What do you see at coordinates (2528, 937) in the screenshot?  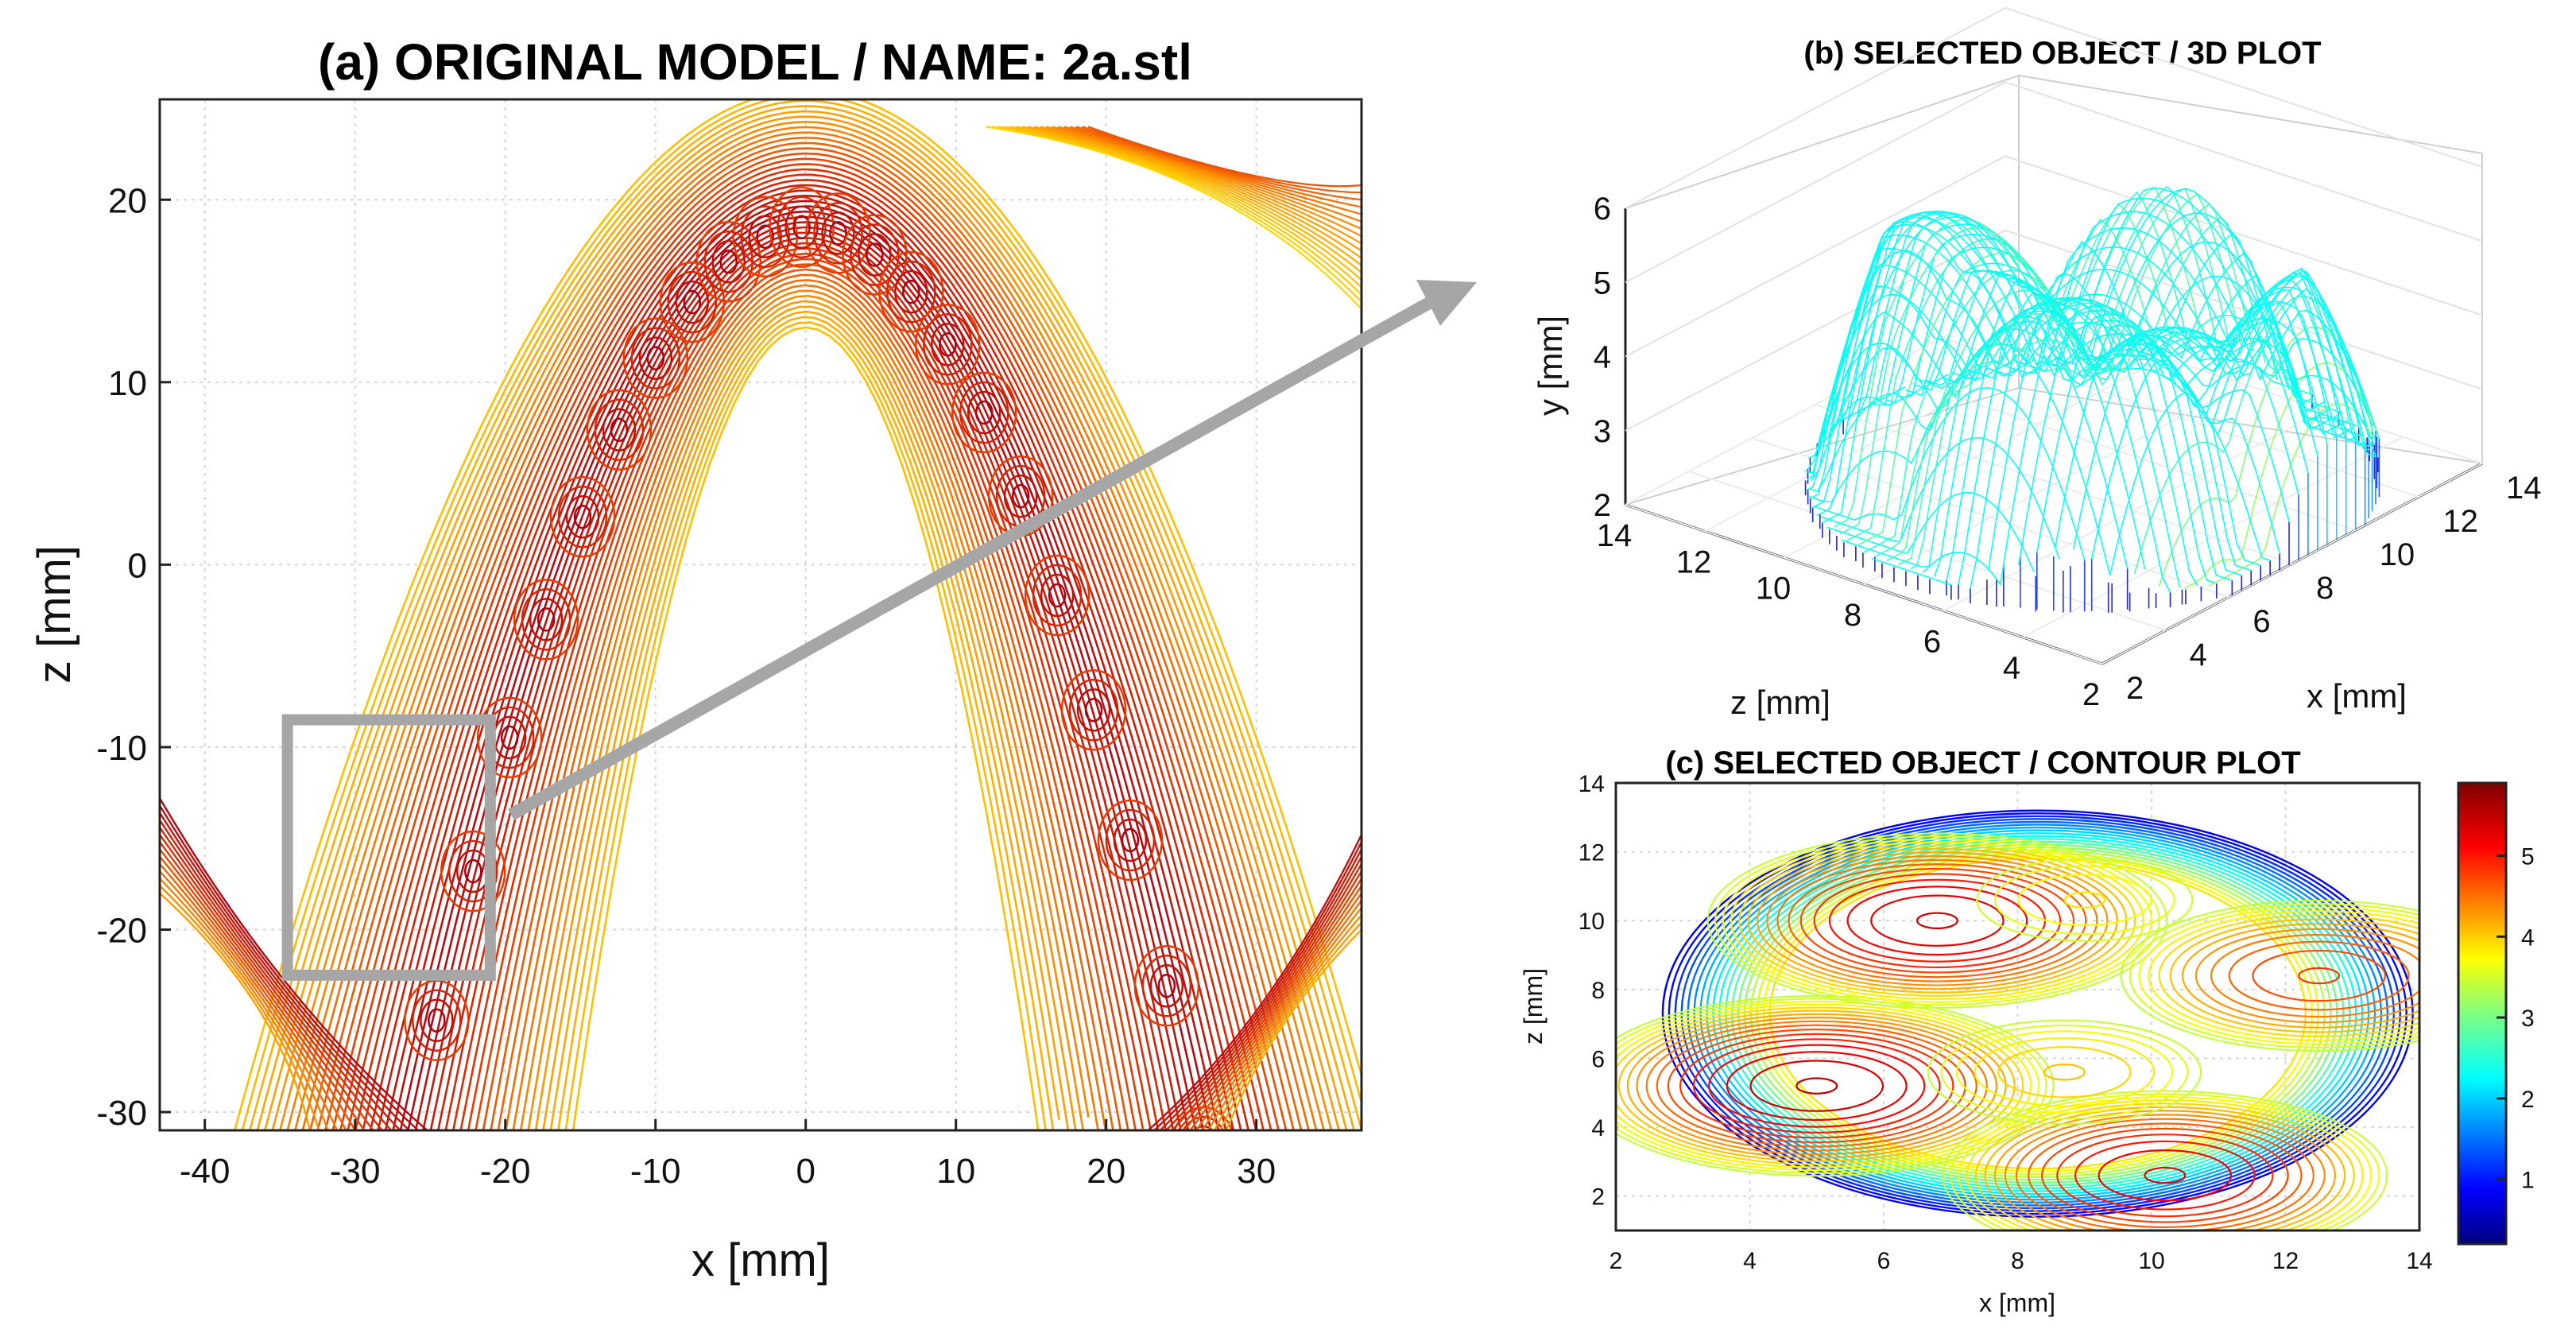 I see `colorbar-tick-label: 4` at bounding box center [2528, 937].